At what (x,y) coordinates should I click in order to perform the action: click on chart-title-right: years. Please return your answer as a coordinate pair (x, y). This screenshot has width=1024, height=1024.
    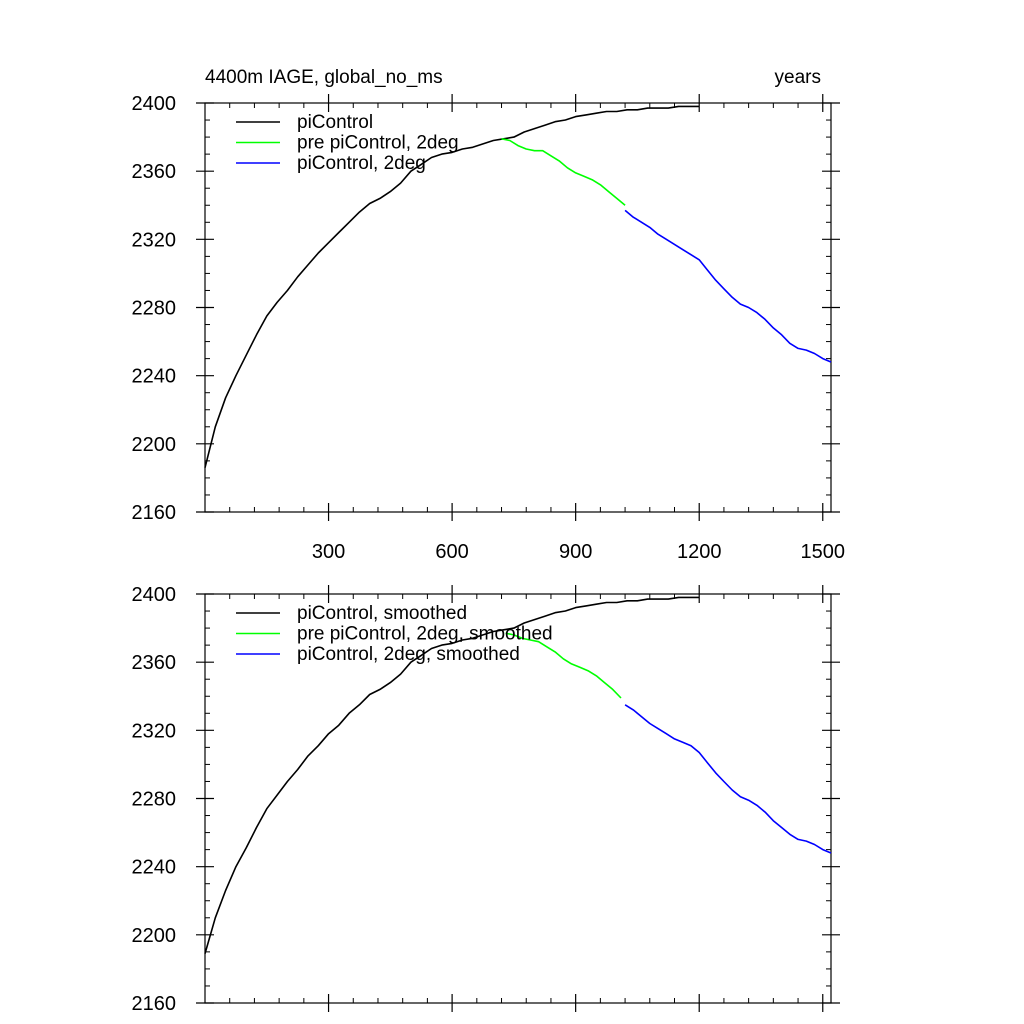
    Looking at the image, I should click on (798, 77).